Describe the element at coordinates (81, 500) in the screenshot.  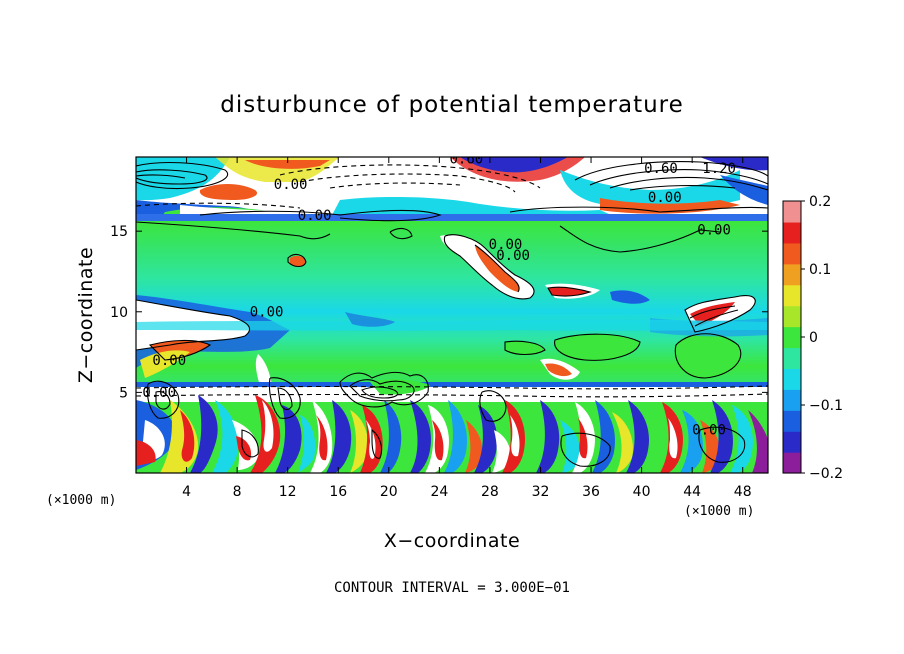
I see `x-unit-left: (×1000 m)` at that location.